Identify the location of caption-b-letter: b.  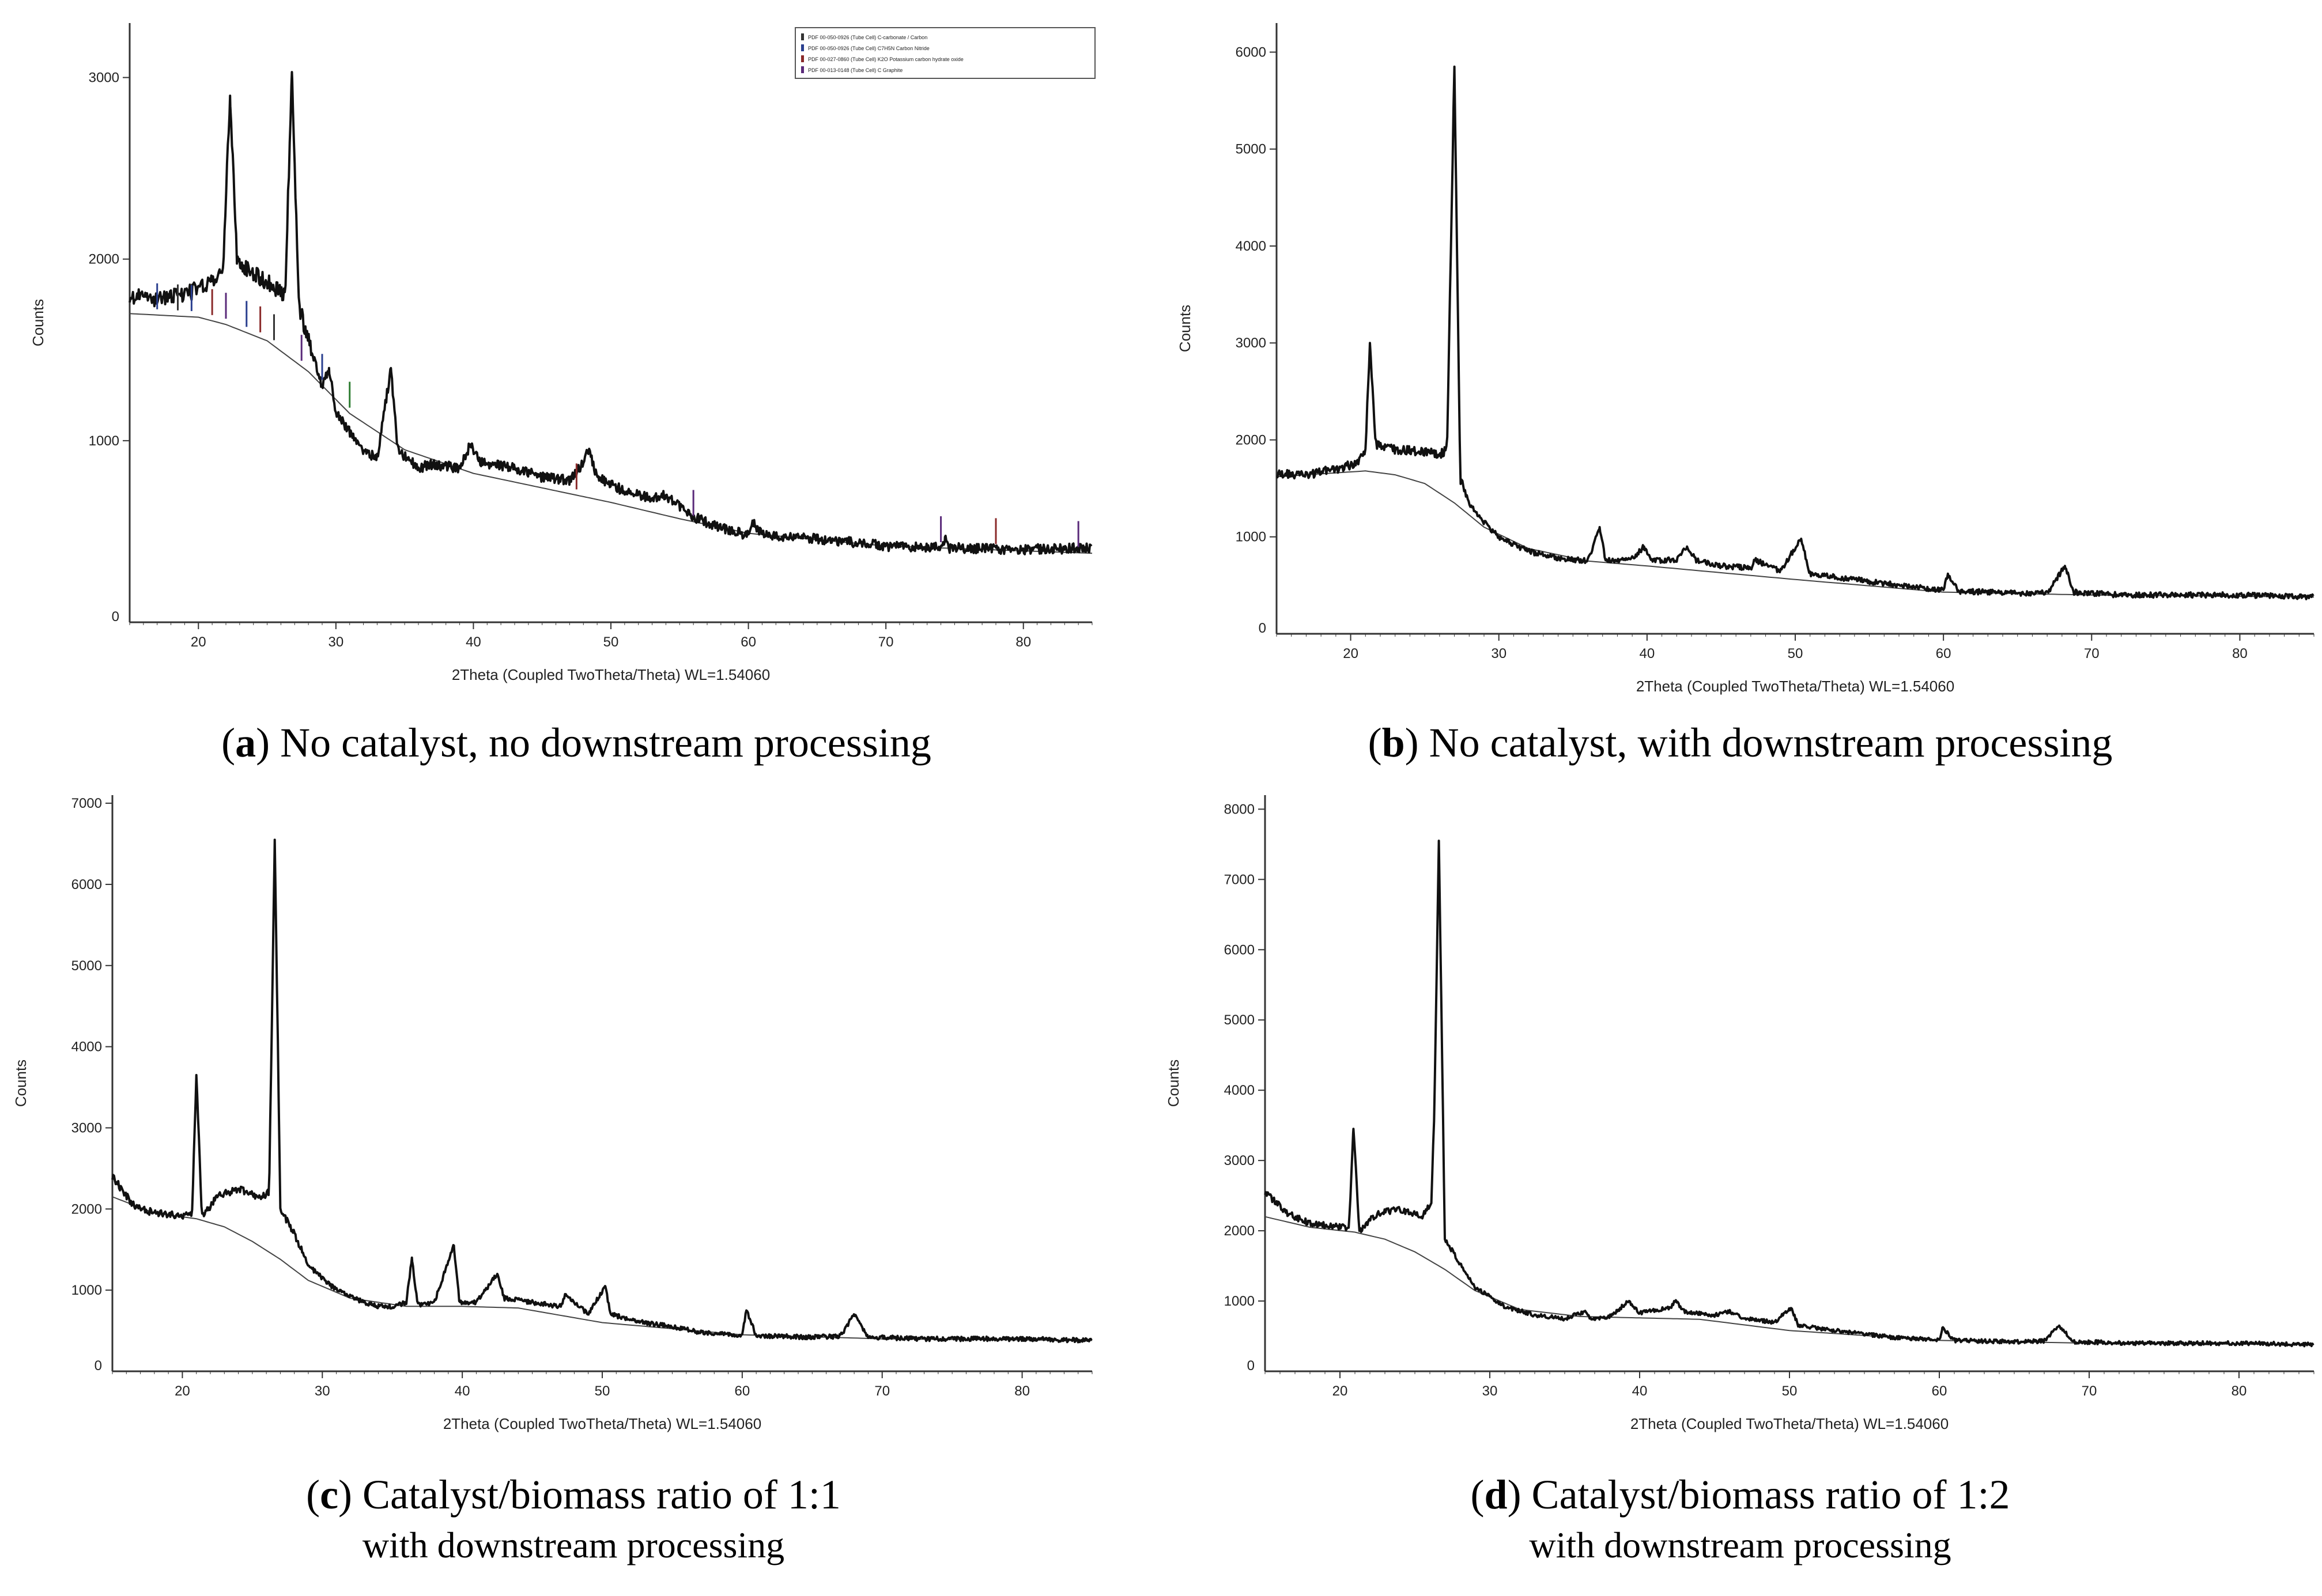
(1393, 743).